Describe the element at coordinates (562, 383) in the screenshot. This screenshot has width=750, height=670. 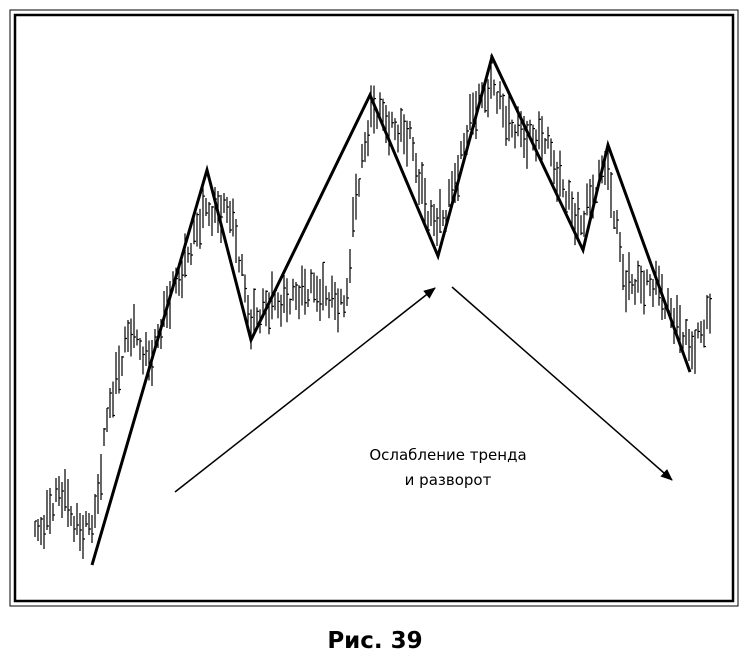
I see `down-arrow` at that location.